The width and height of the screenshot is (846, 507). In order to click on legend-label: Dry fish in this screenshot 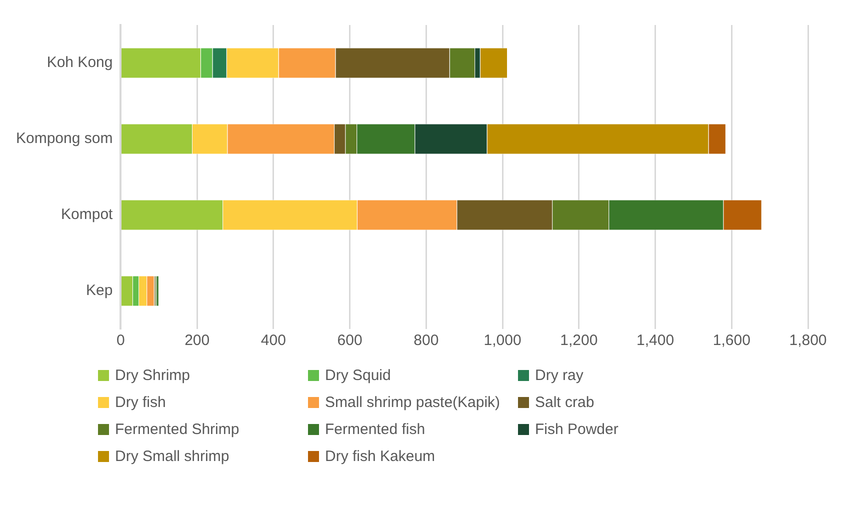, I will do `click(140, 402)`.